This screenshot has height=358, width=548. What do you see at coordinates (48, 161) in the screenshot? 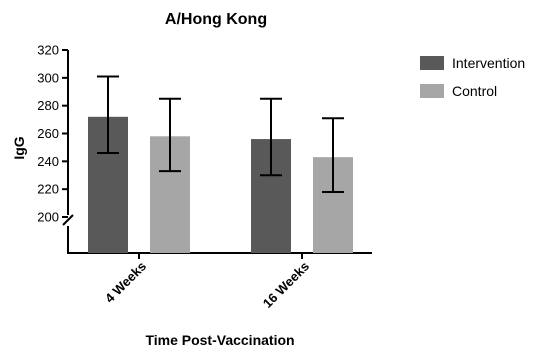
I see `y-tick-label: 240` at bounding box center [48, 161].